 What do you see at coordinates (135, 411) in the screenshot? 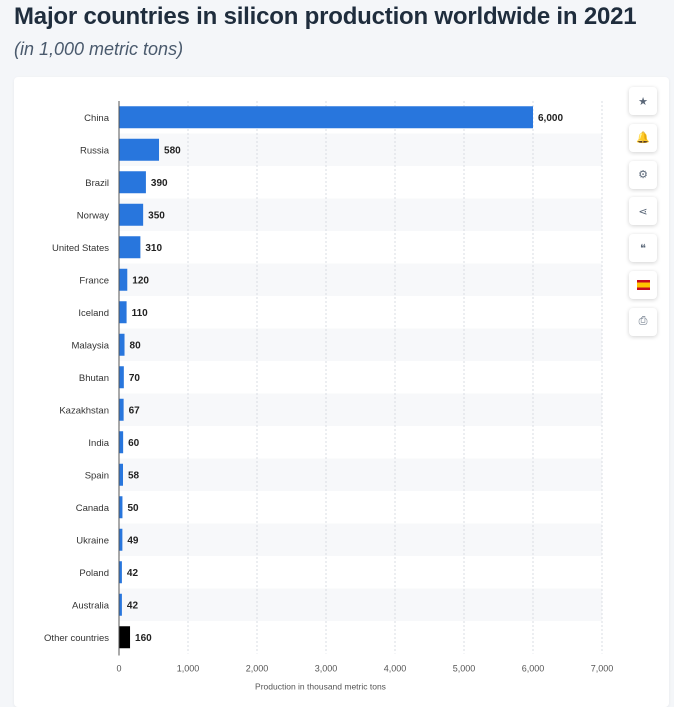
I see `data-label: 67` at bounding box center [135, 411].